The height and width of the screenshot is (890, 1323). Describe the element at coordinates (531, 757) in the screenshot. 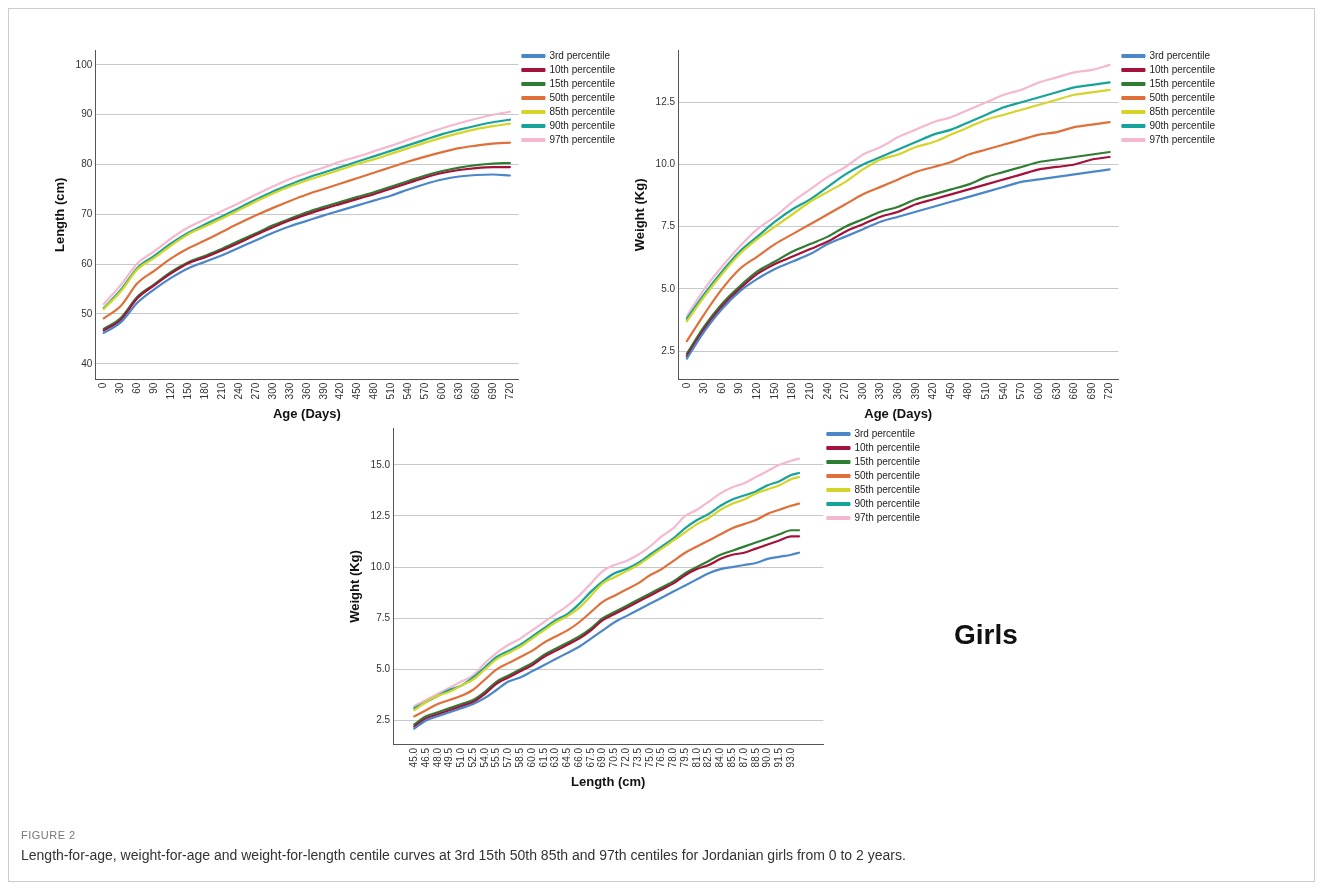

I see `x-tick-label: 60.0` at that location.